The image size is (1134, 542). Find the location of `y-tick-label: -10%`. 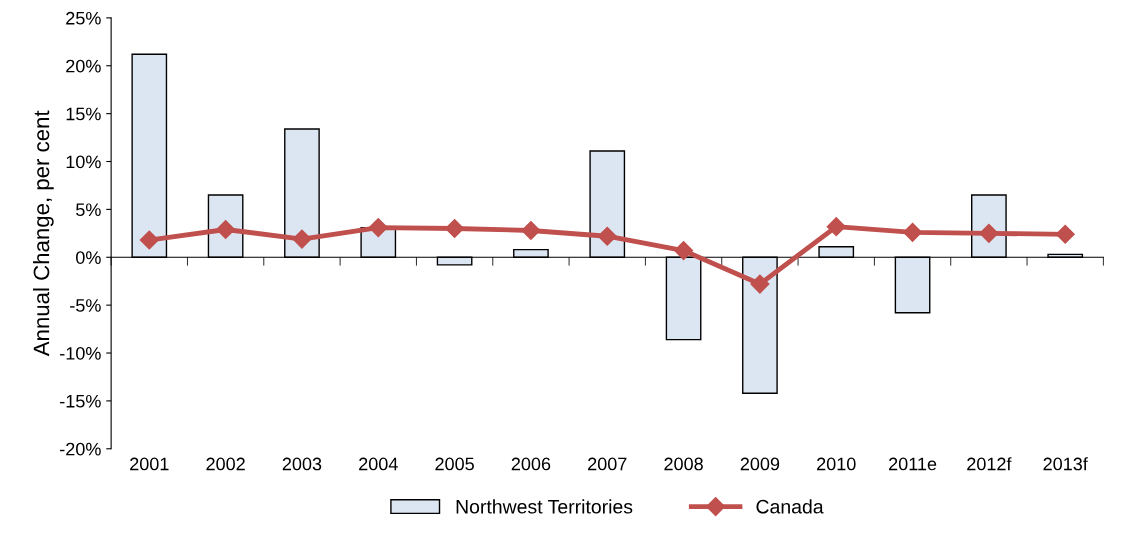

y-tick-label: -10% is located at coordinates (80, 353).